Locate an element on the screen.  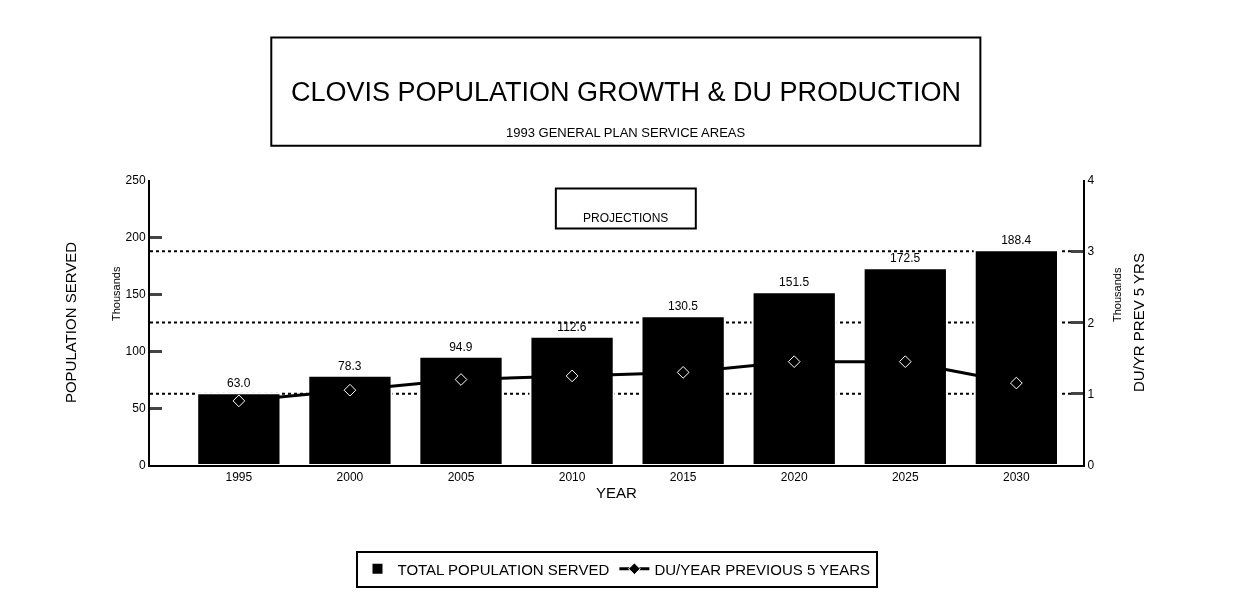
y2-tick-label: 3 is located at coordinates (1091, 251).